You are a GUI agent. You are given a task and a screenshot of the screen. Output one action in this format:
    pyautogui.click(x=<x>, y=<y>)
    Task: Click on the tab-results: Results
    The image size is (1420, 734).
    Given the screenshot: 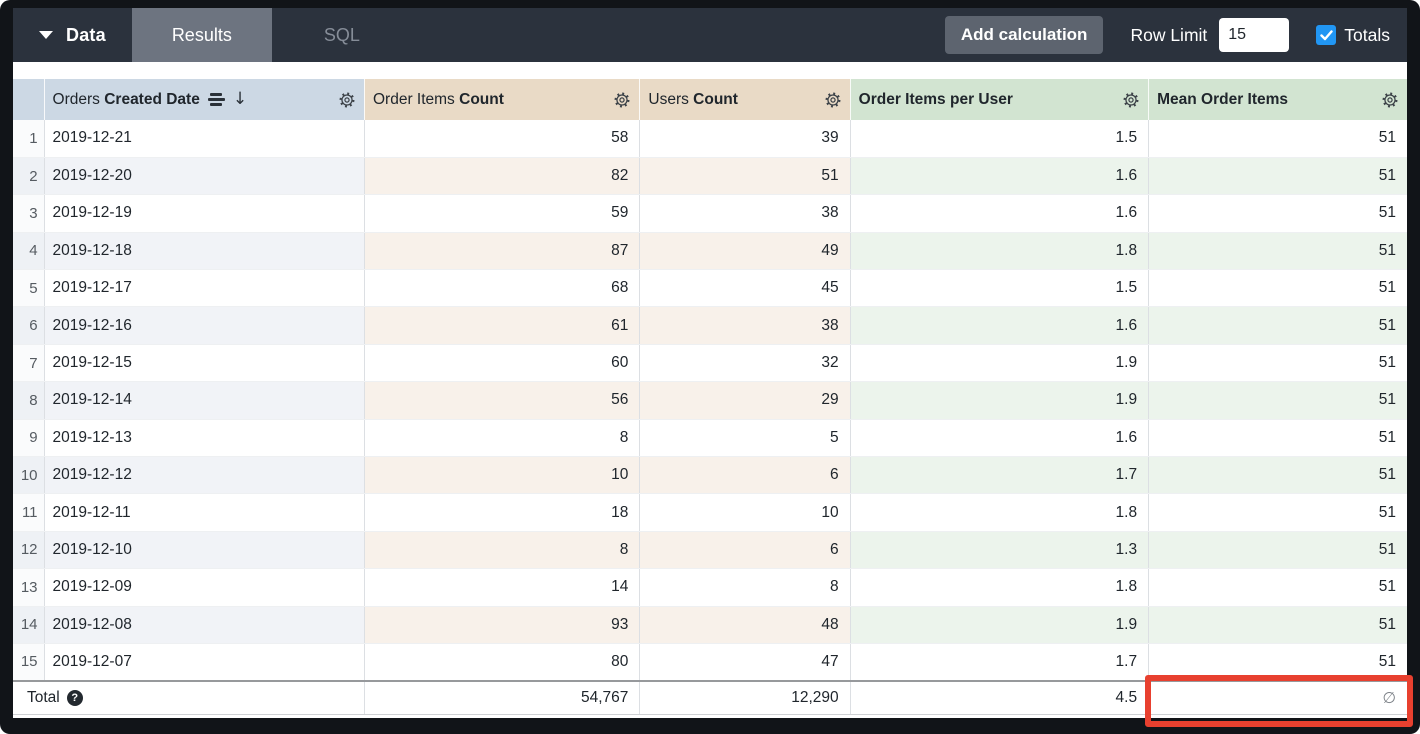 What is the action you would take?
    pyautogui.click(x=201, y=35)
    